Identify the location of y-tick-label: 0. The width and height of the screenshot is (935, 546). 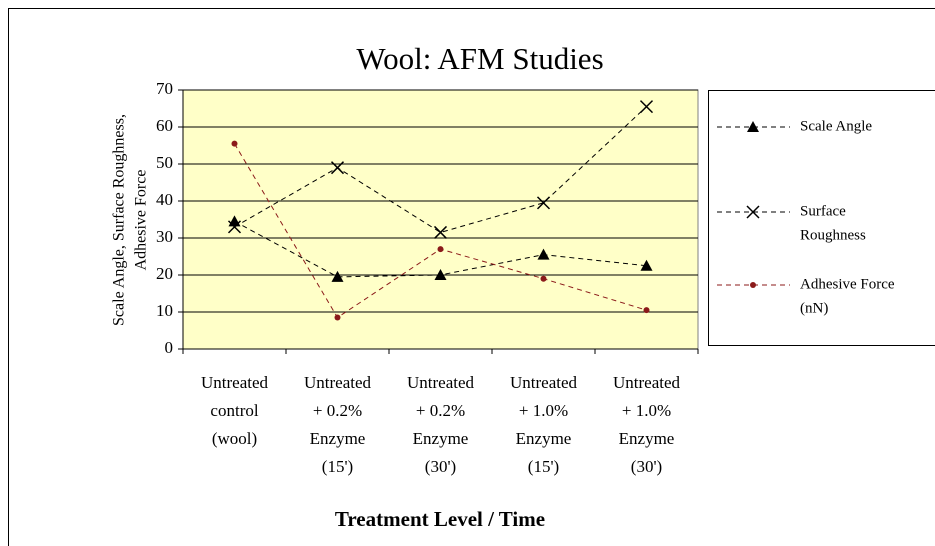
(169, 347).